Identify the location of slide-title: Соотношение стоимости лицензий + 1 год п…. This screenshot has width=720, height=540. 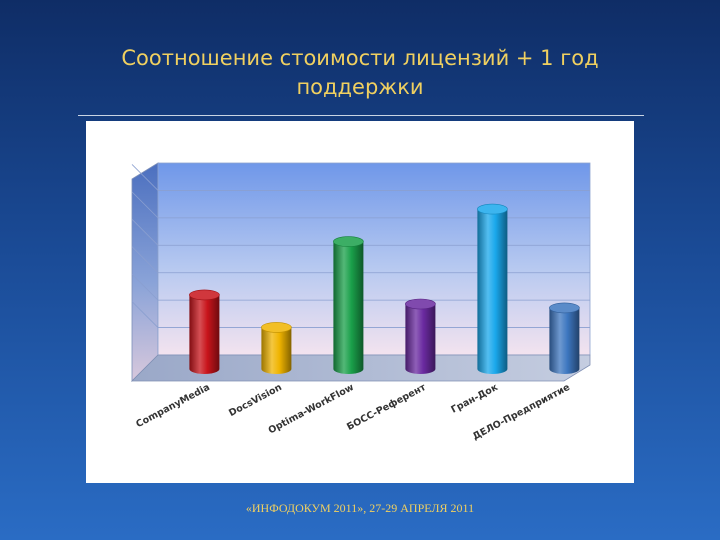
(360, 73).